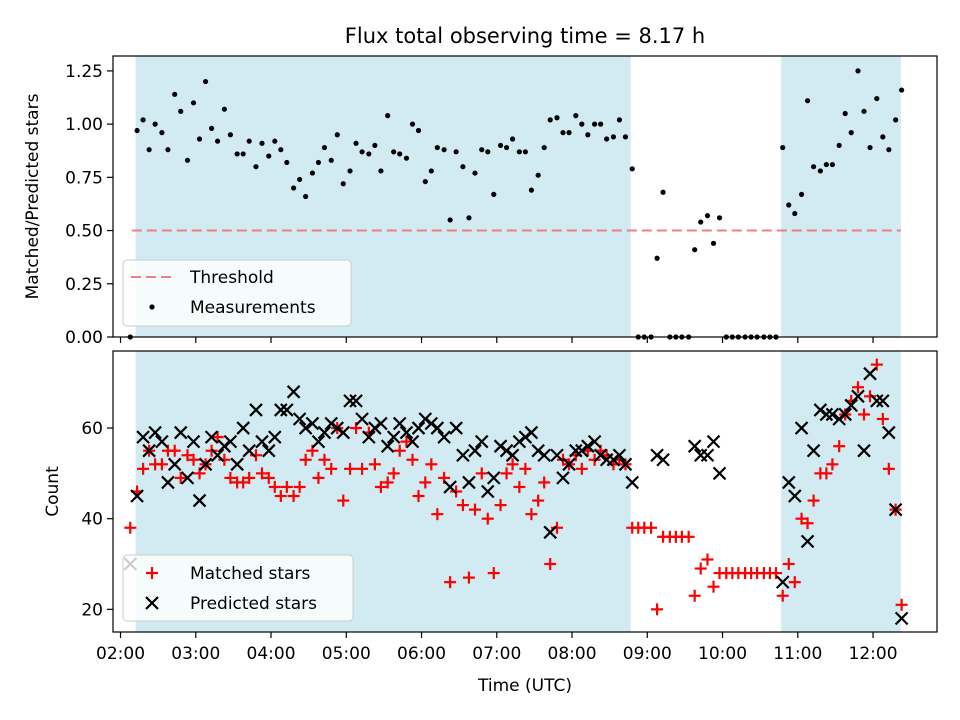 The image size is (960, 720). Describe the element at coordinates (195, 654) in the screenshot. I see `x-tick-label: 03:00` at that location.